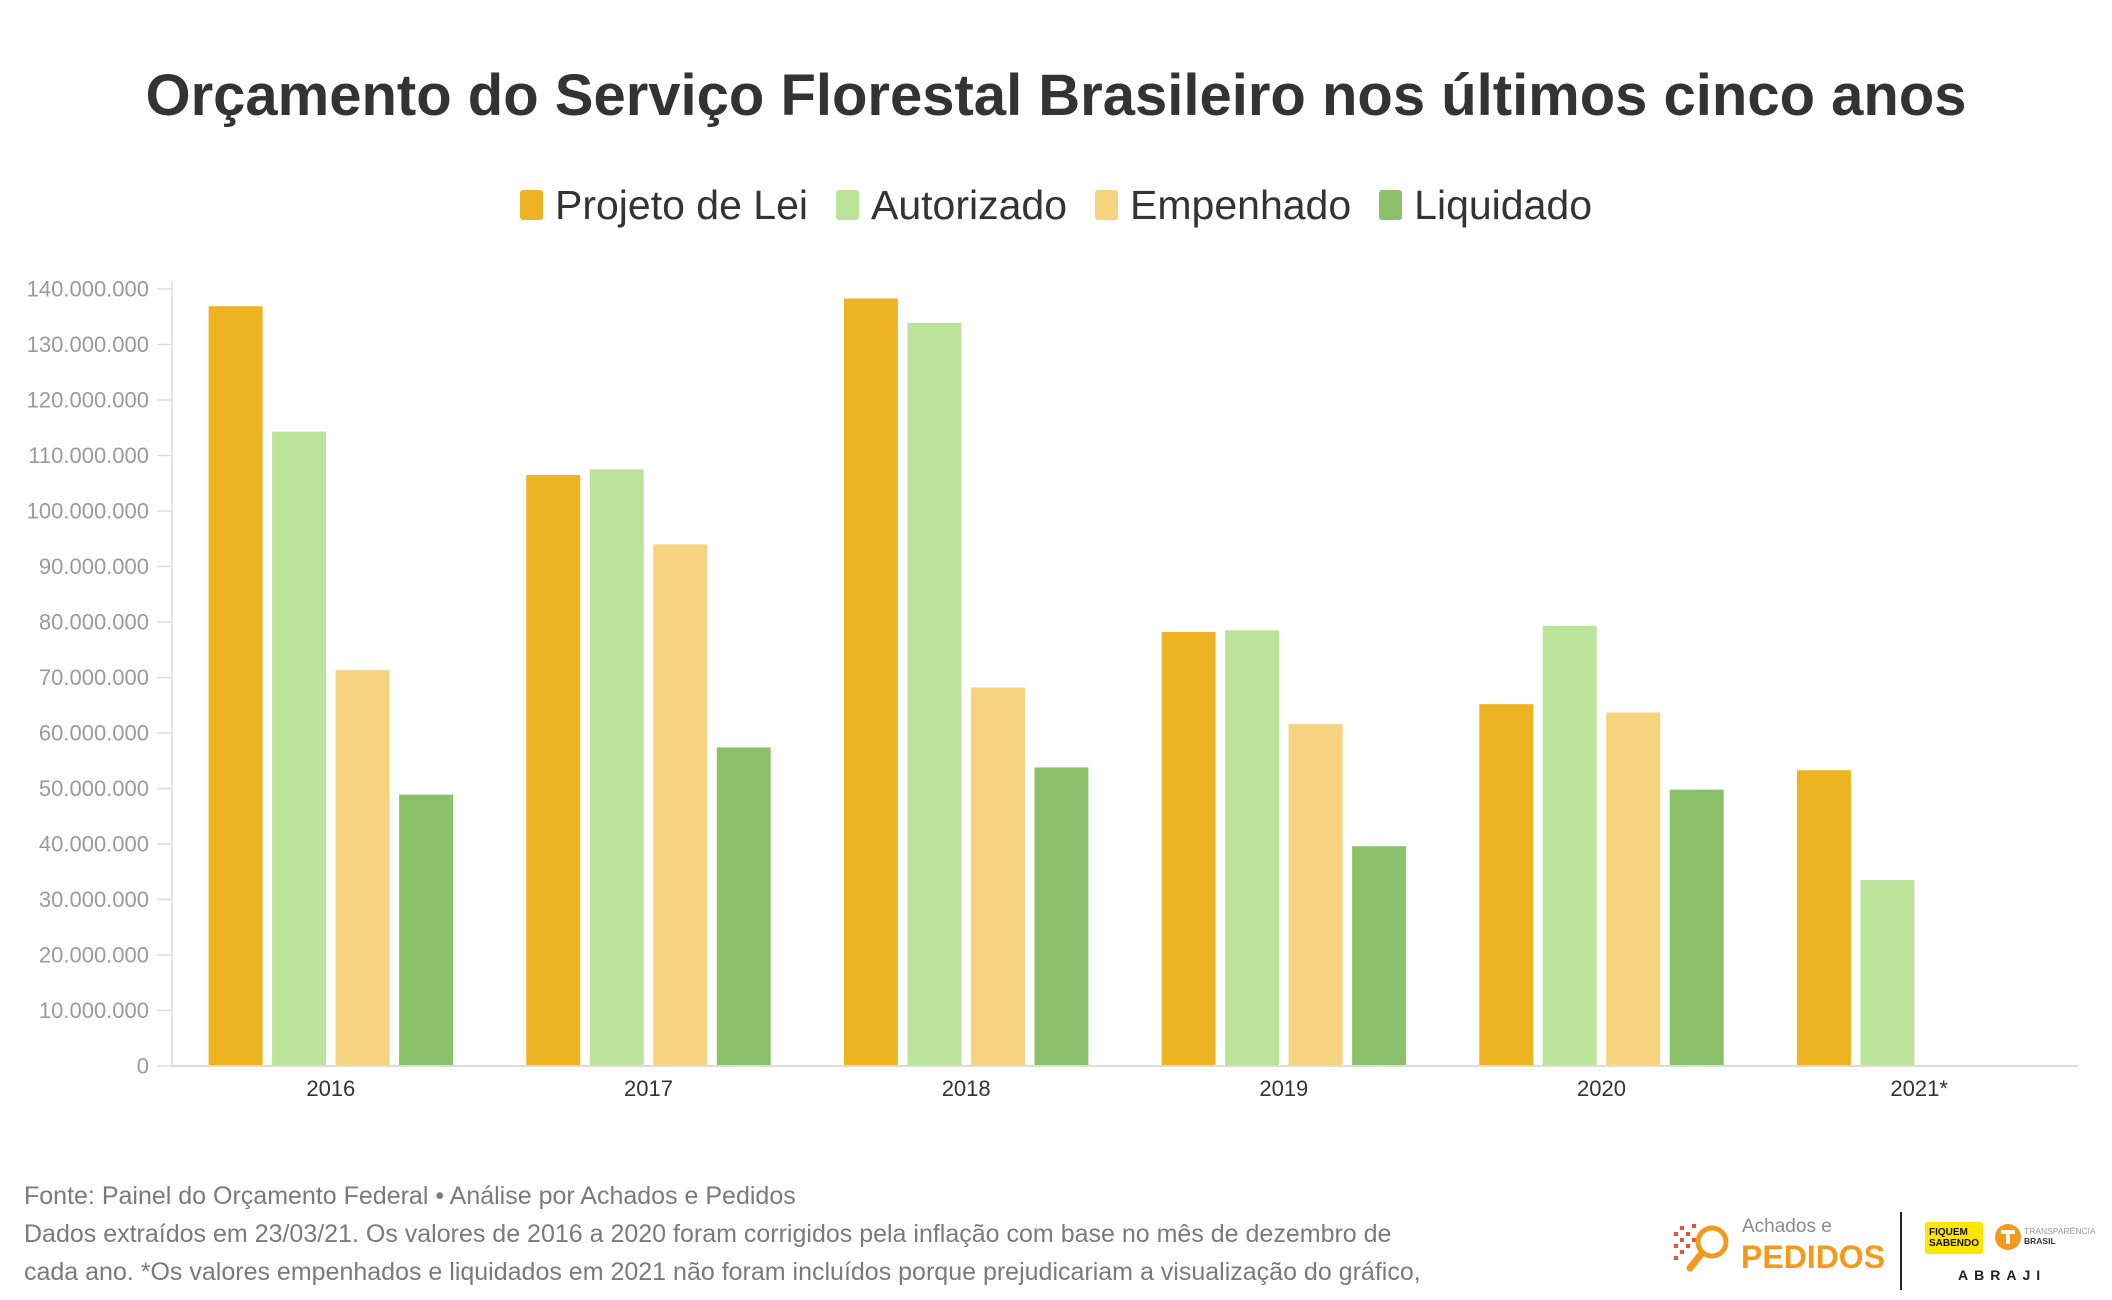 Image resolution: width=2112 pixels, height=1300 pixels. I want to click on bar-liquidado-2018, so click(1061, 916).